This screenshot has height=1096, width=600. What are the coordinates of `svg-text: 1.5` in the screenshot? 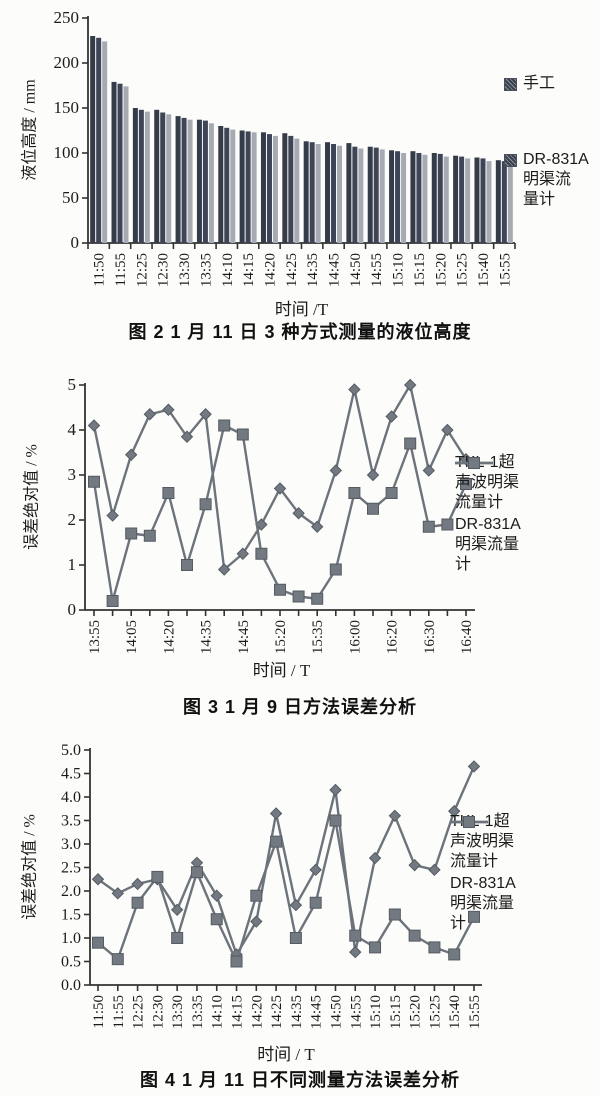 It's located at (71, 915).